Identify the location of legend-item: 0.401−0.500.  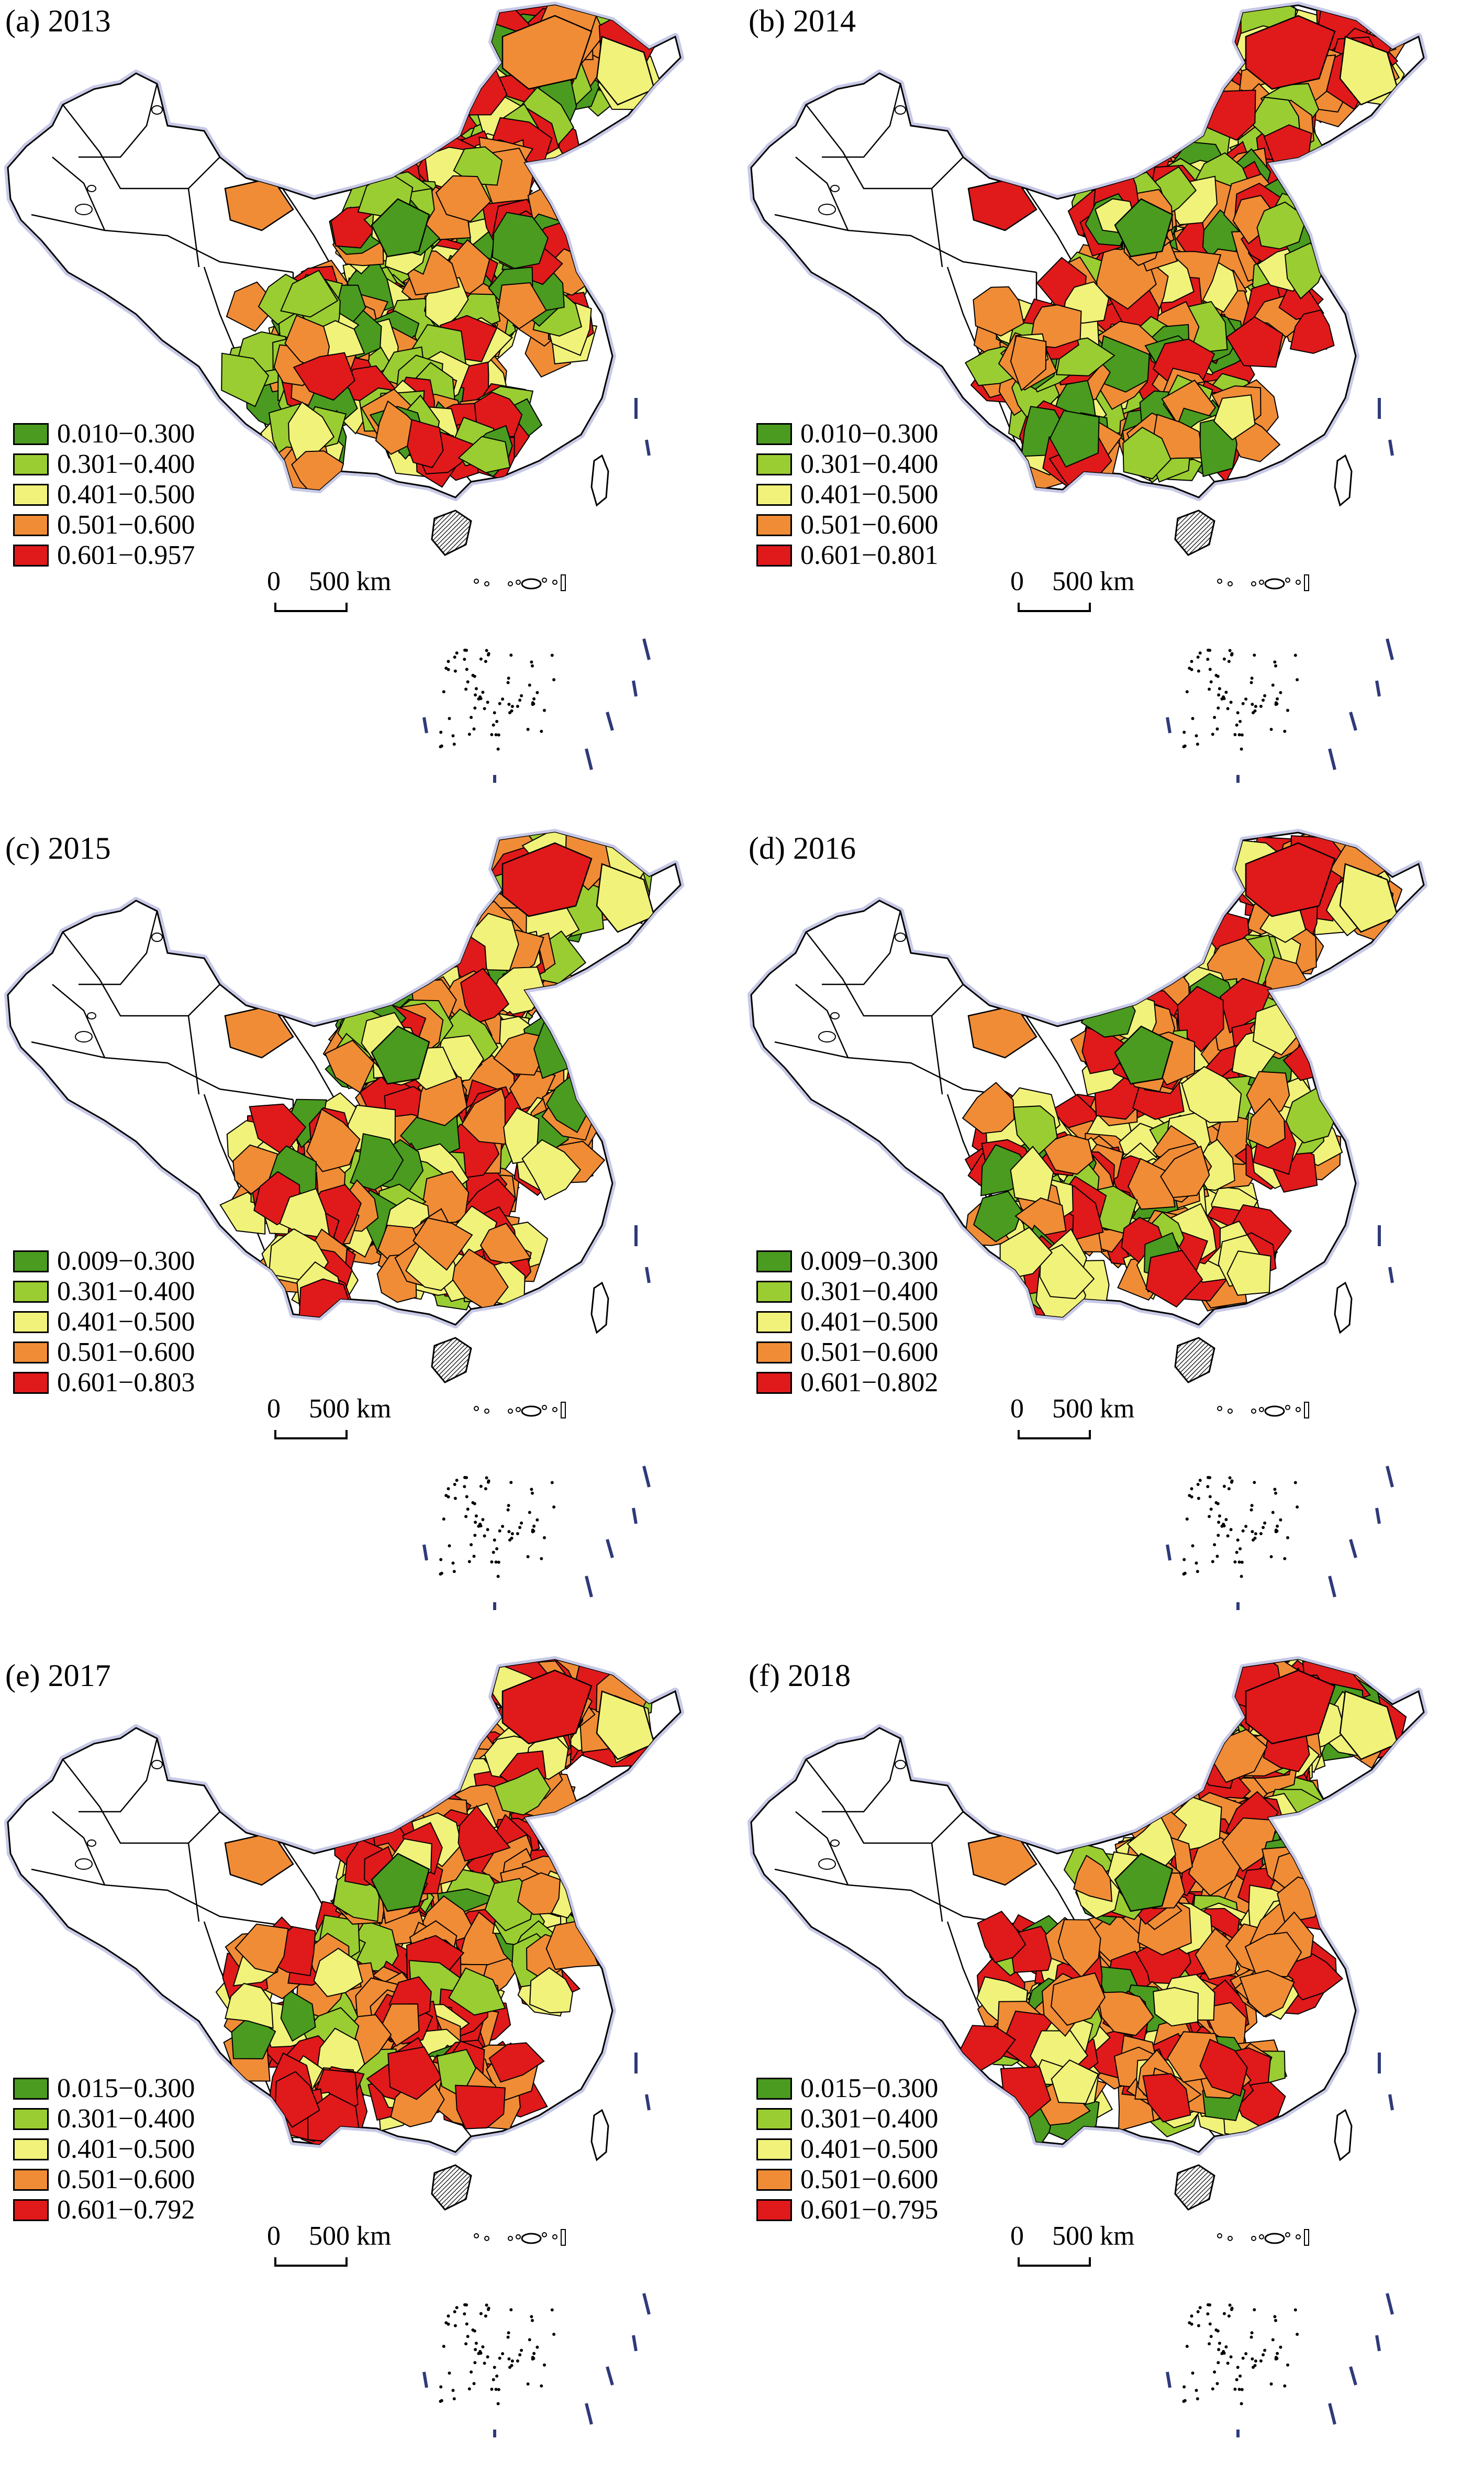
(104, 495).